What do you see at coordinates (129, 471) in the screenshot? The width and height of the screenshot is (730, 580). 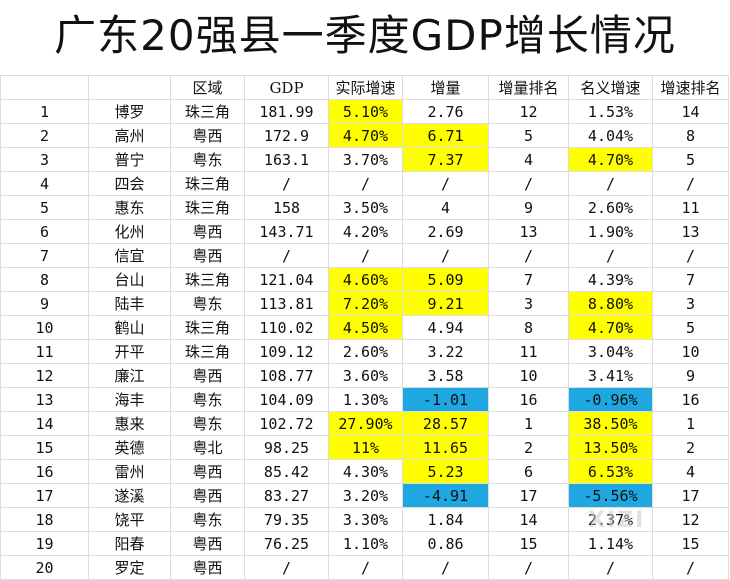 I see `cell-county: 雷州` at bounding box center [129, 471].